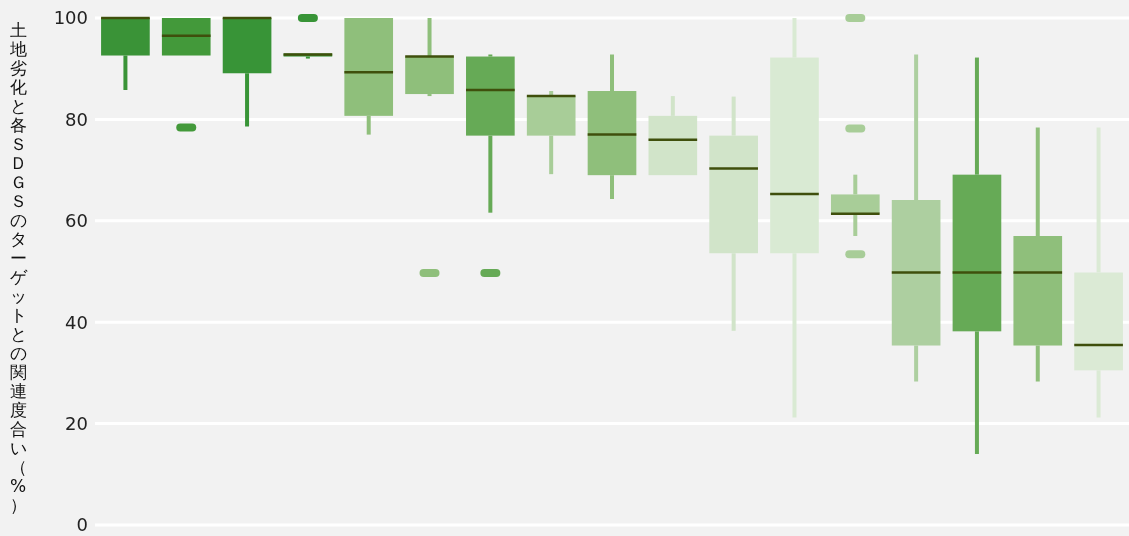 Image resolution: width=1129 pixels, height=536 pixels. What do you see at coordinates (82, 525) in the screenshot?
I see `y-tick-label: 0` at bounding box center [82, 525].